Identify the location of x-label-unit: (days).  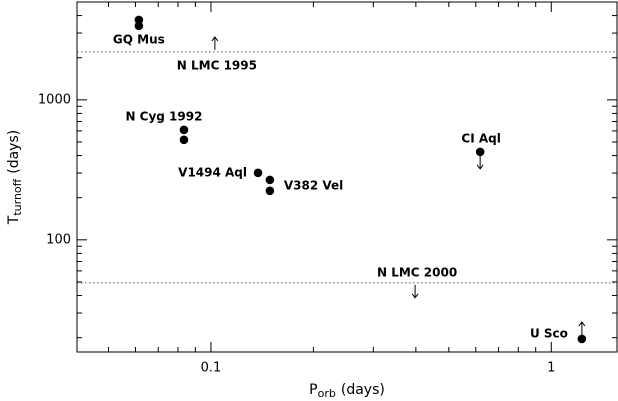
(363, 390).